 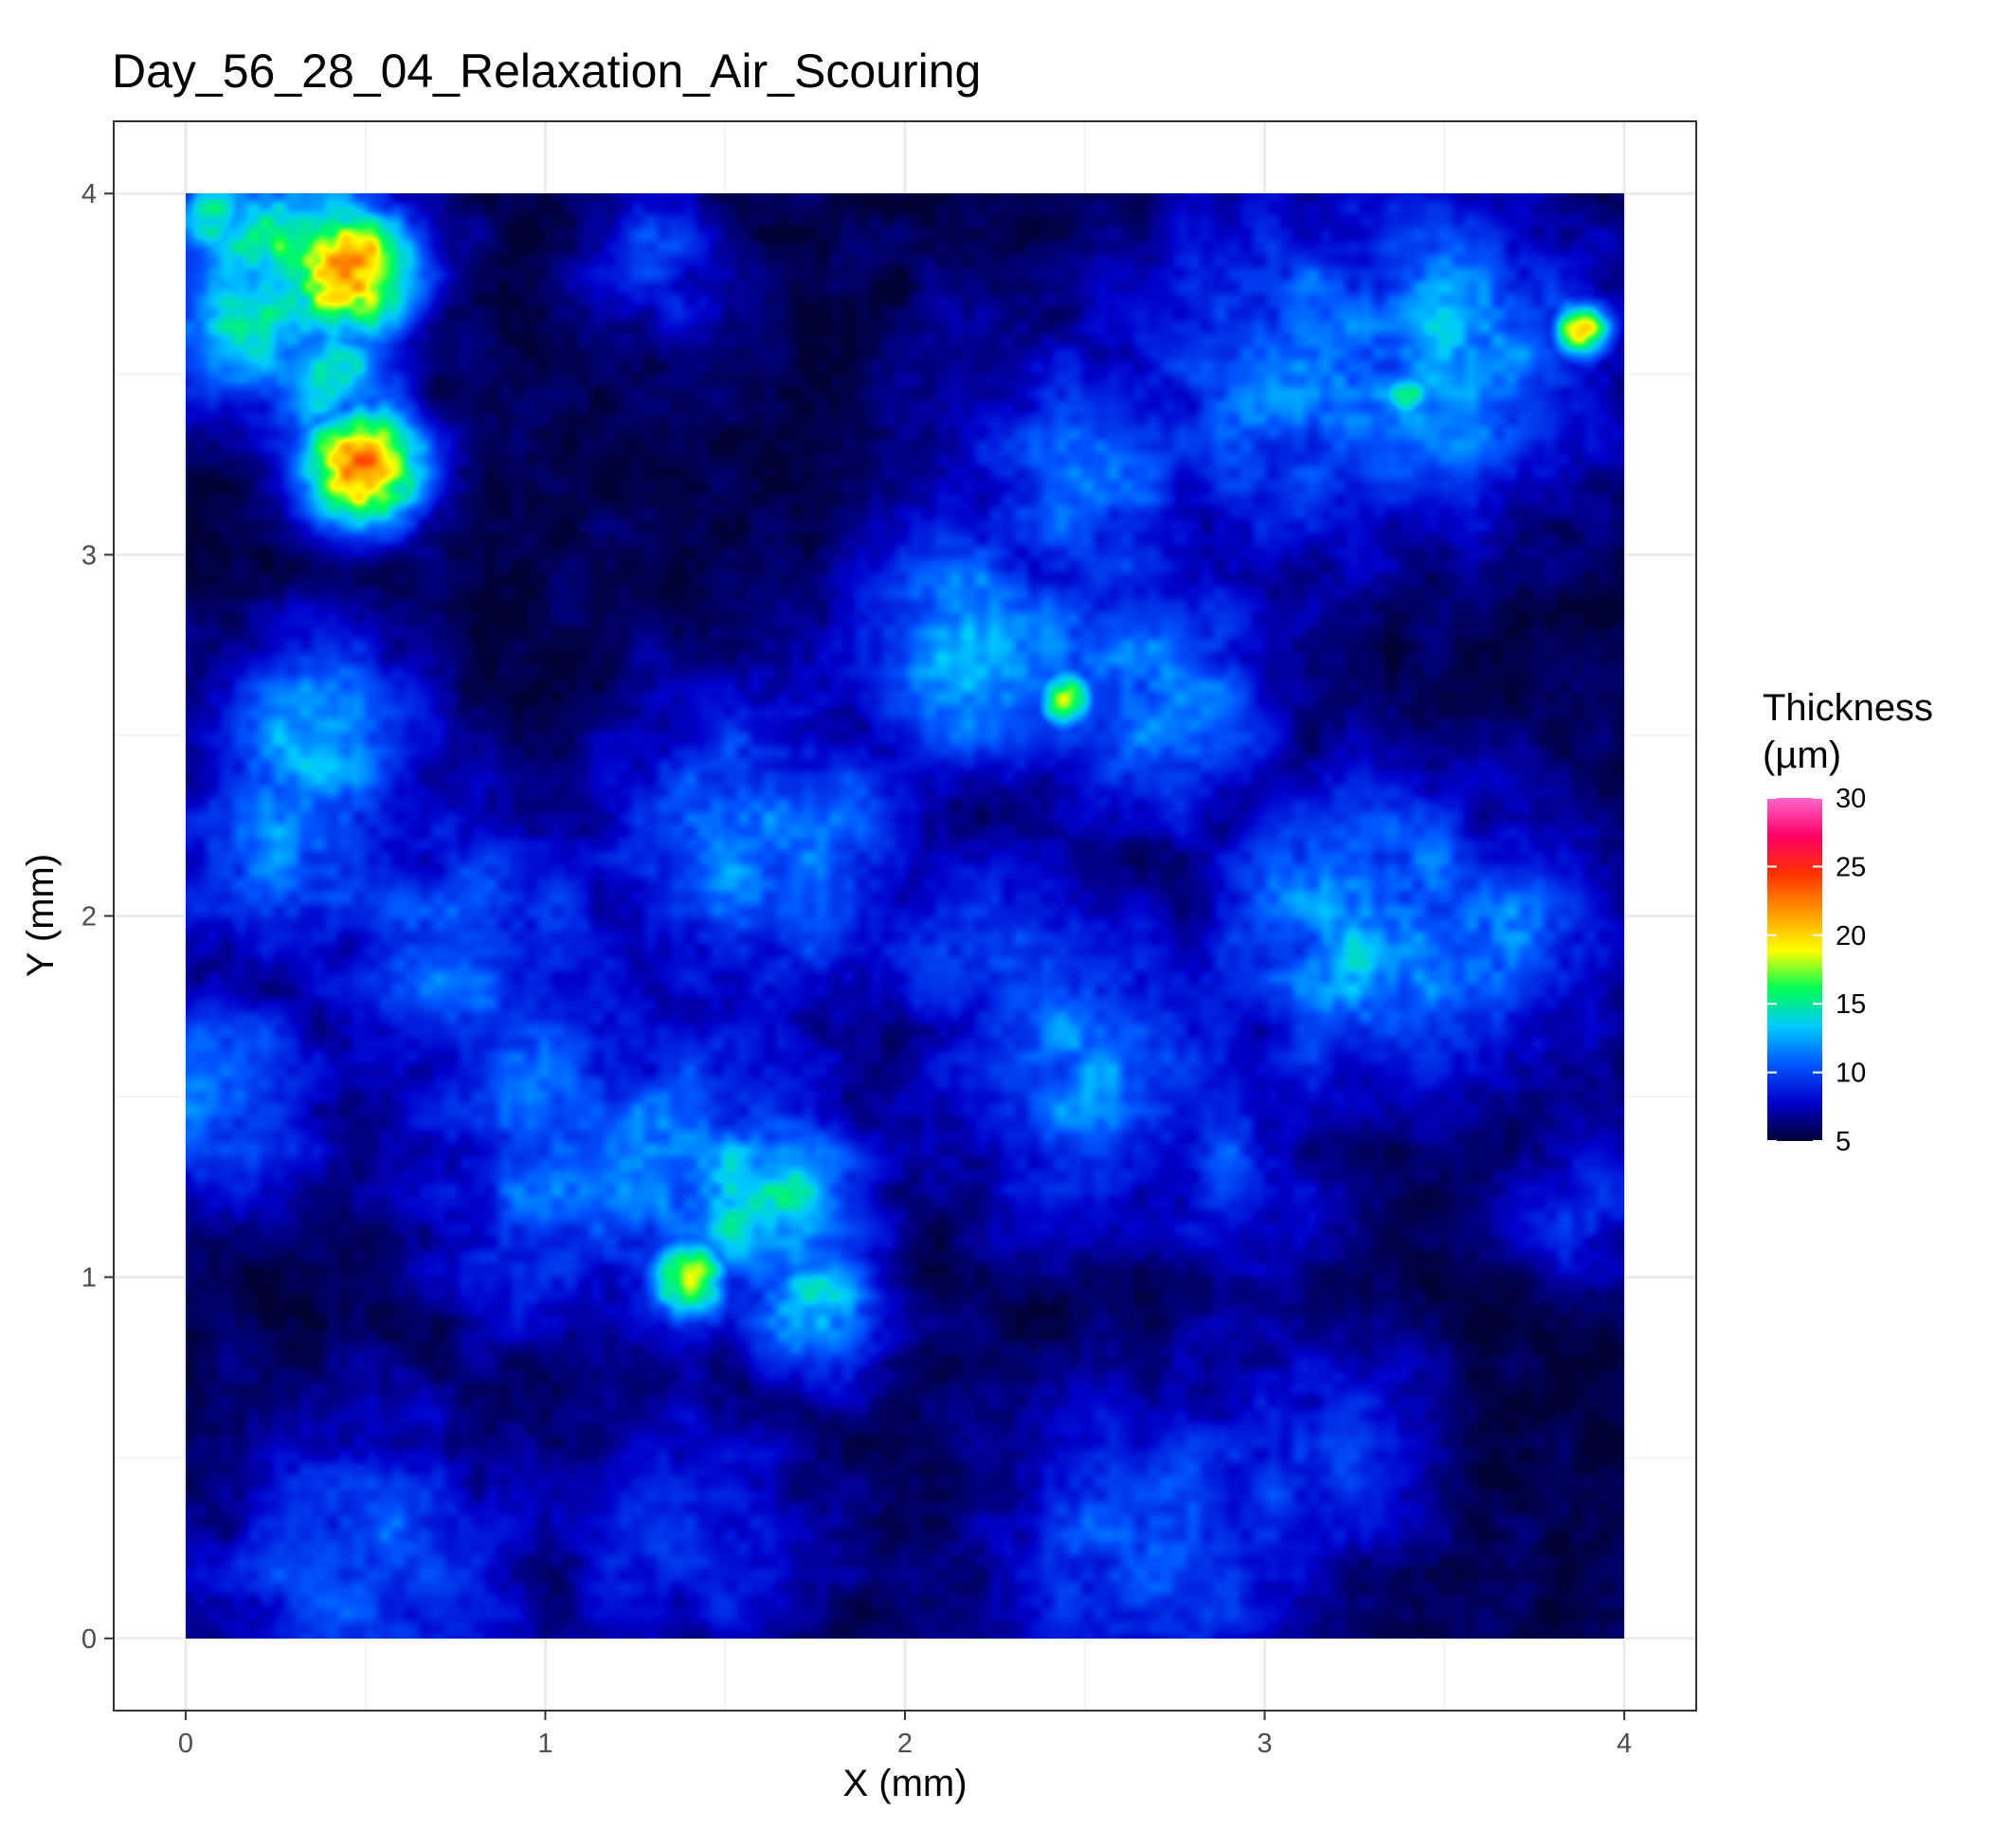 What do you see at coordinates (1264, 1744) in the screenshot?
I see `x-tick-label-3: 3` at bounding box center [1264, 1744].